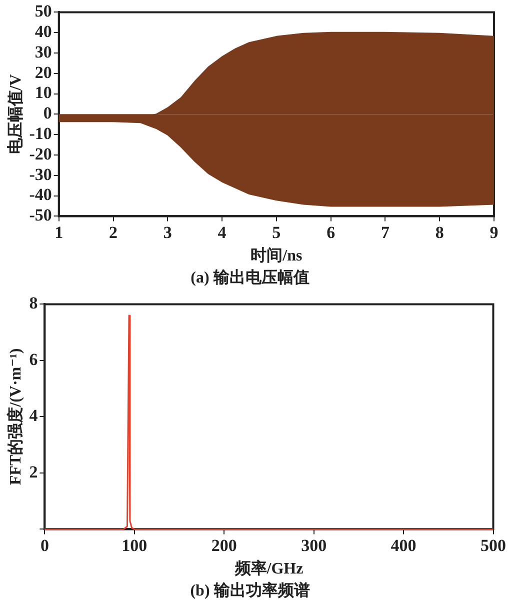 This screenshot has height=605, width=508. I want to click on x-axis-title: 频率/GHz, so click(269, 568).